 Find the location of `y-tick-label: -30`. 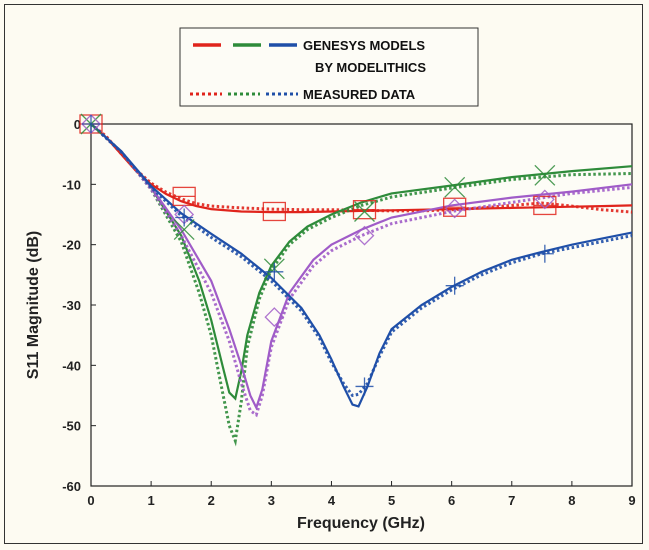

y-tick-label: -30 is located at coordinates (71, 305).